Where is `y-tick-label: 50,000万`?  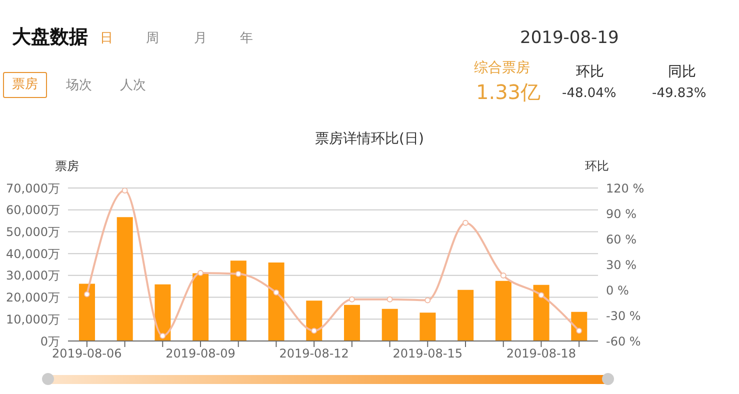 y-tick-label: 50,000万 is located at coordinates (33, 231).